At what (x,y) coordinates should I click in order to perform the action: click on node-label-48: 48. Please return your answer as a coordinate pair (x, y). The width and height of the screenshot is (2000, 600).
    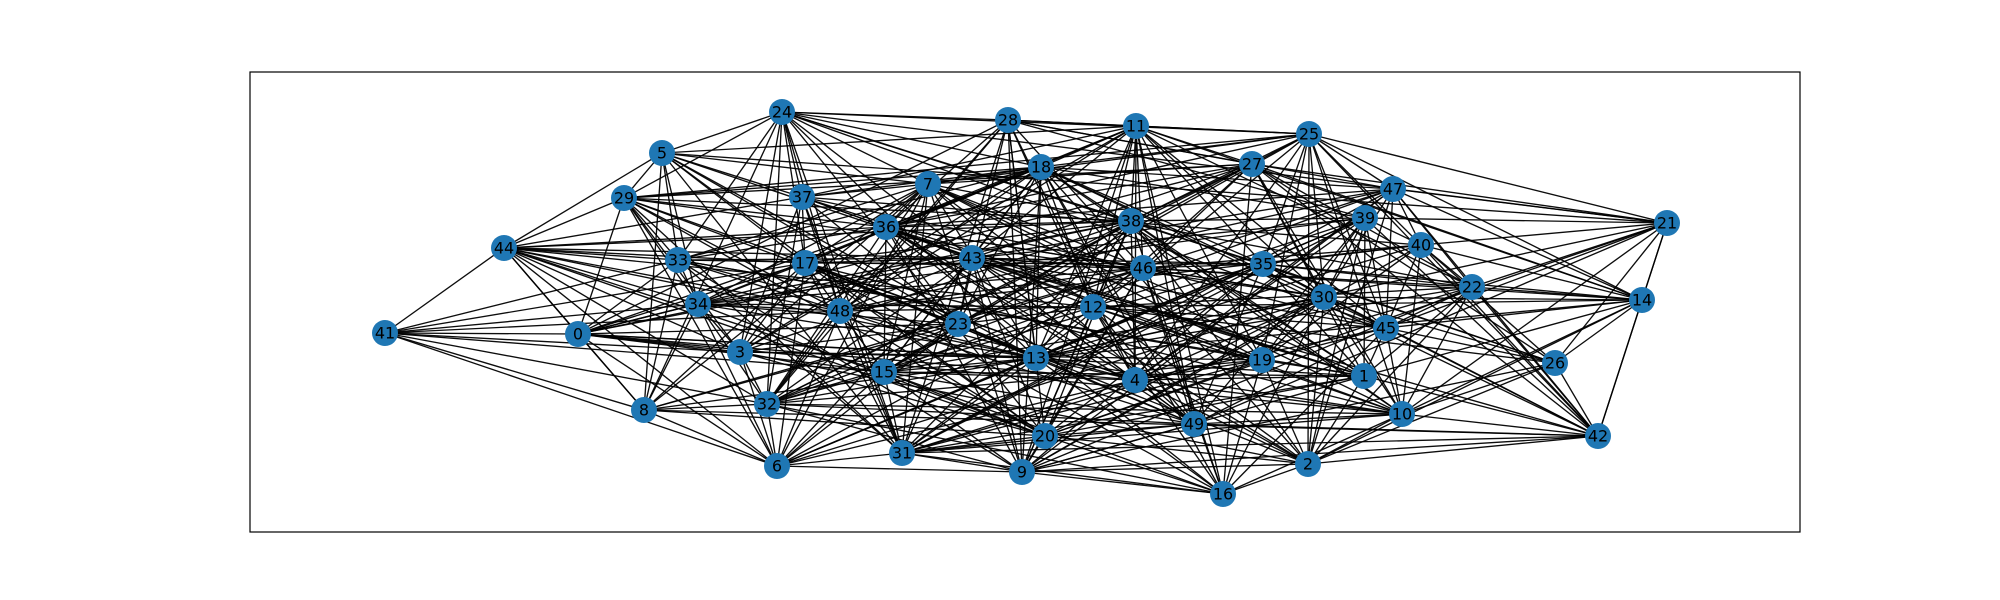
    Looking at the image, I should click on (840, 311).